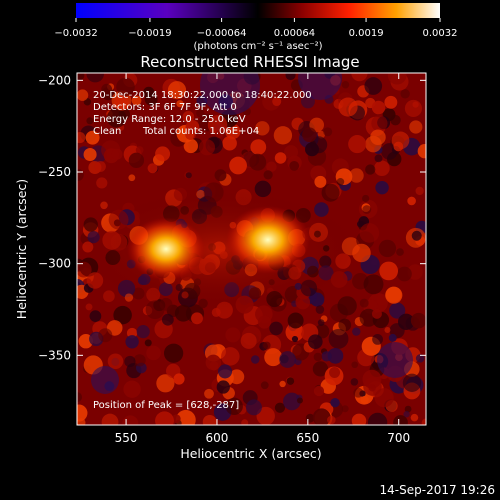  Describe the element at coordinates (165, 107) in the screenshot. I see `detectors: Detectors: 3F 6F 7F 9F, Att 0` at that location.